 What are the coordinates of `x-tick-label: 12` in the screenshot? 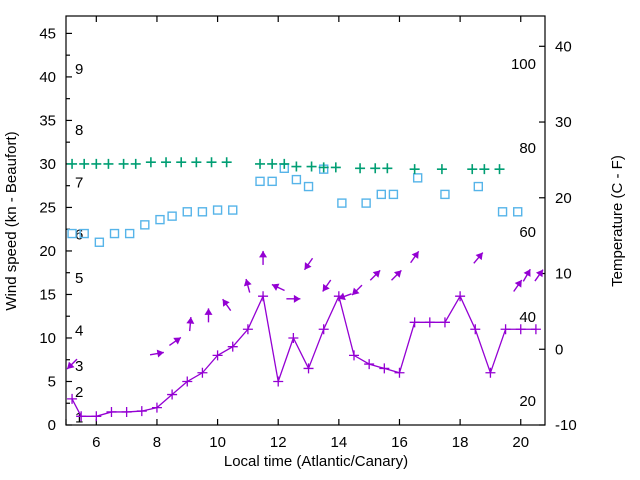 It's located at (278, 442).